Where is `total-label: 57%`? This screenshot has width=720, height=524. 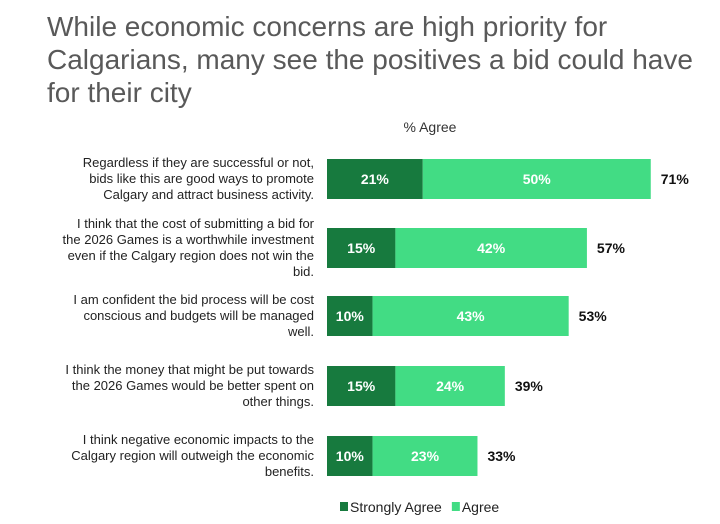
total-label: 57% is located at coordinates (611, 248).